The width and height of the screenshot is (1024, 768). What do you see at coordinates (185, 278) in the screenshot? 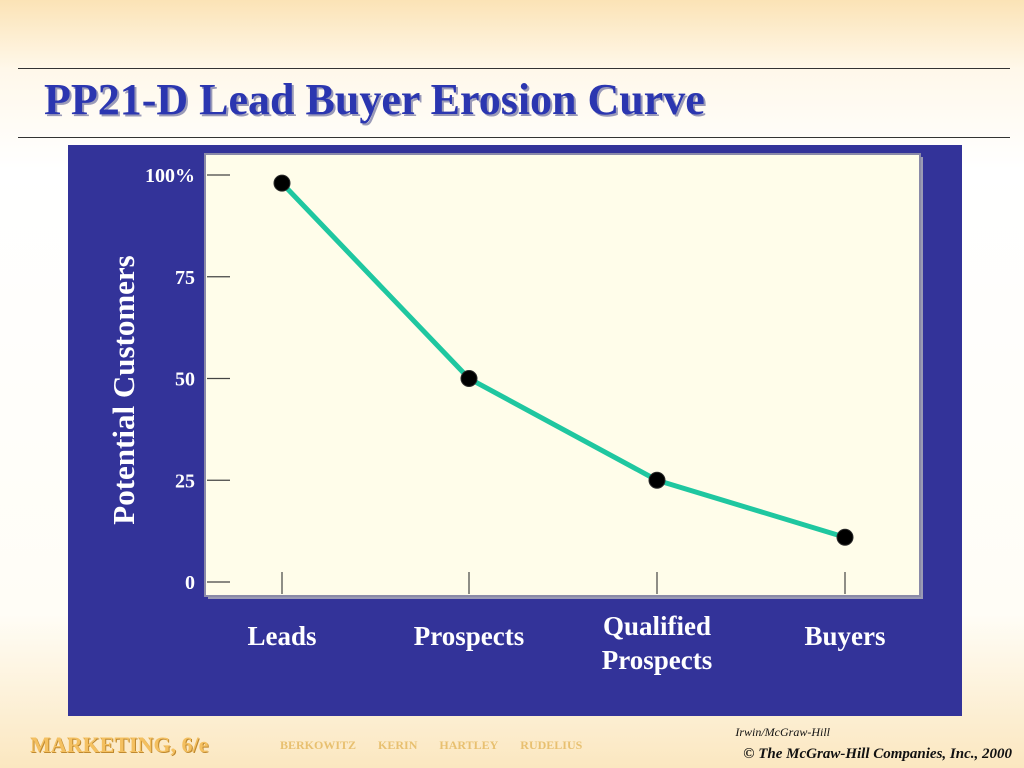
I see `y-tick-label: 75` at bounding box center [185, 278].